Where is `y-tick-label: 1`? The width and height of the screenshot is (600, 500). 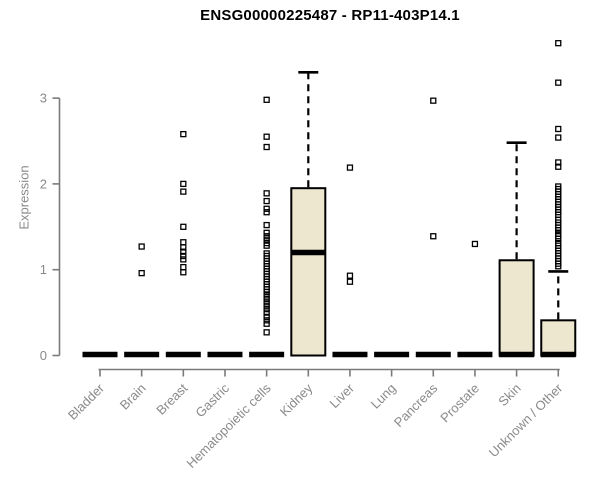
y-tick-label: 1 is located at coordinates (43, 269).